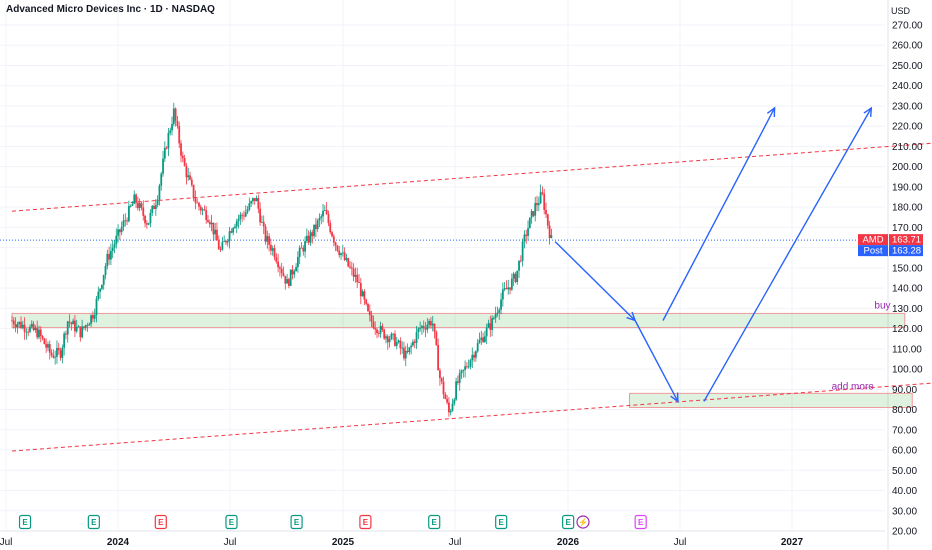  Describe the element at coordinates (873, 251) in the screenshot. I see `price-tag-symbol` at that location.